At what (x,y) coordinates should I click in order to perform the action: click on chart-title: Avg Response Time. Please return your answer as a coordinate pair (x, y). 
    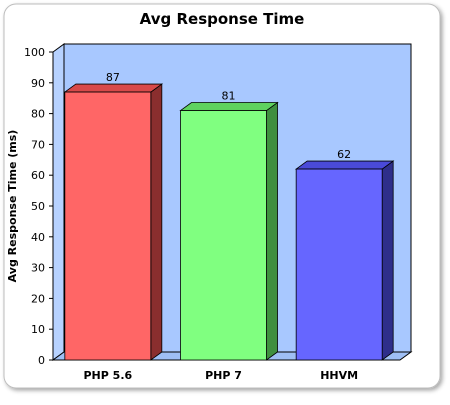
    Looking at the image, I should click on (222, 19).